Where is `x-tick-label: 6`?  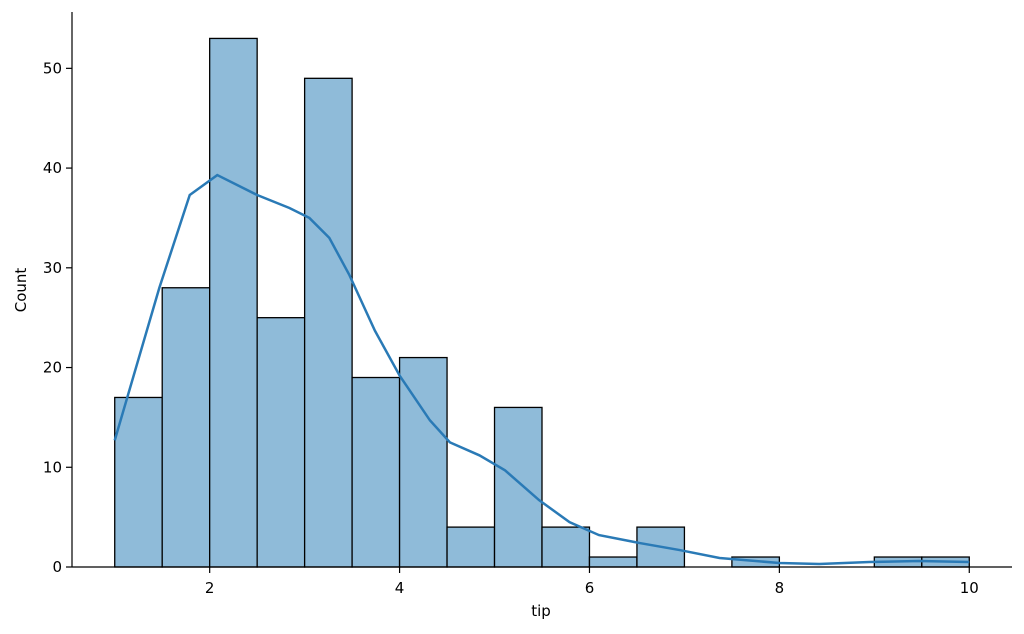 x-tick-label: 6 is located at coordinates (590, 588).